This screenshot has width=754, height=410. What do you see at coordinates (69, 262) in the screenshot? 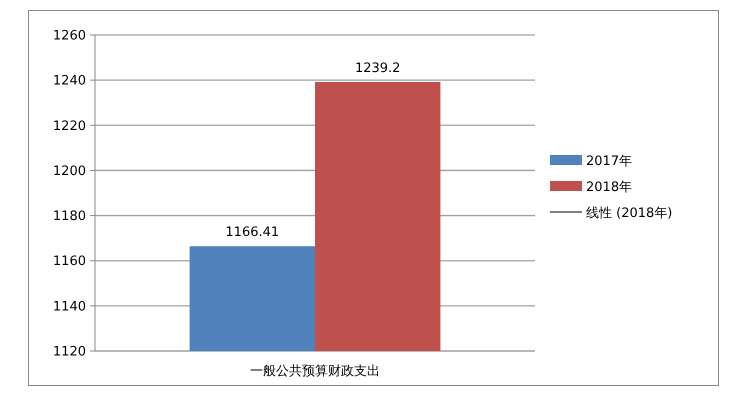
I see `y-tick-label: 1160` at bounding box center [69, 262].